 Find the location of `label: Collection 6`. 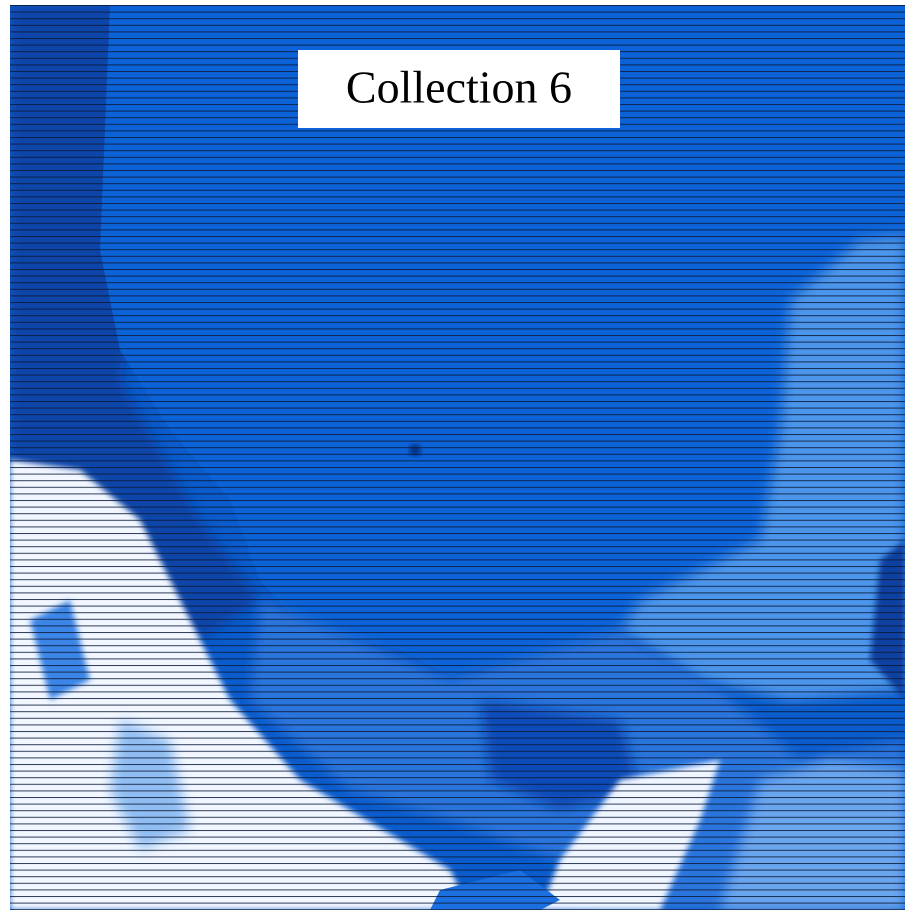

label: Collection 6 is located at coordinates (459, 87).